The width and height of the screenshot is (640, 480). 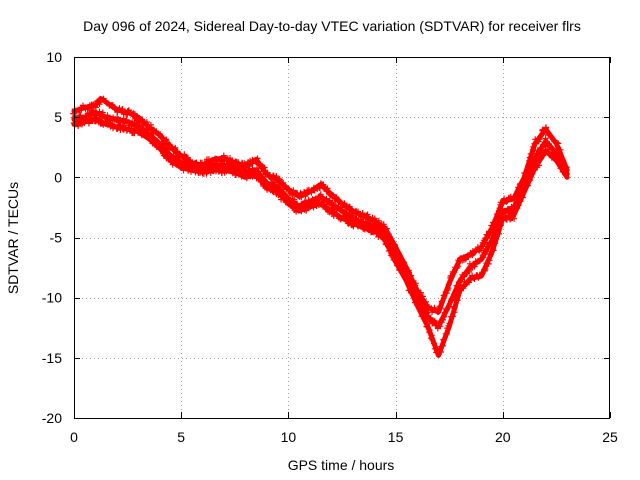 I want to click on y-tick-label: 10, so click(x=54, y=57).